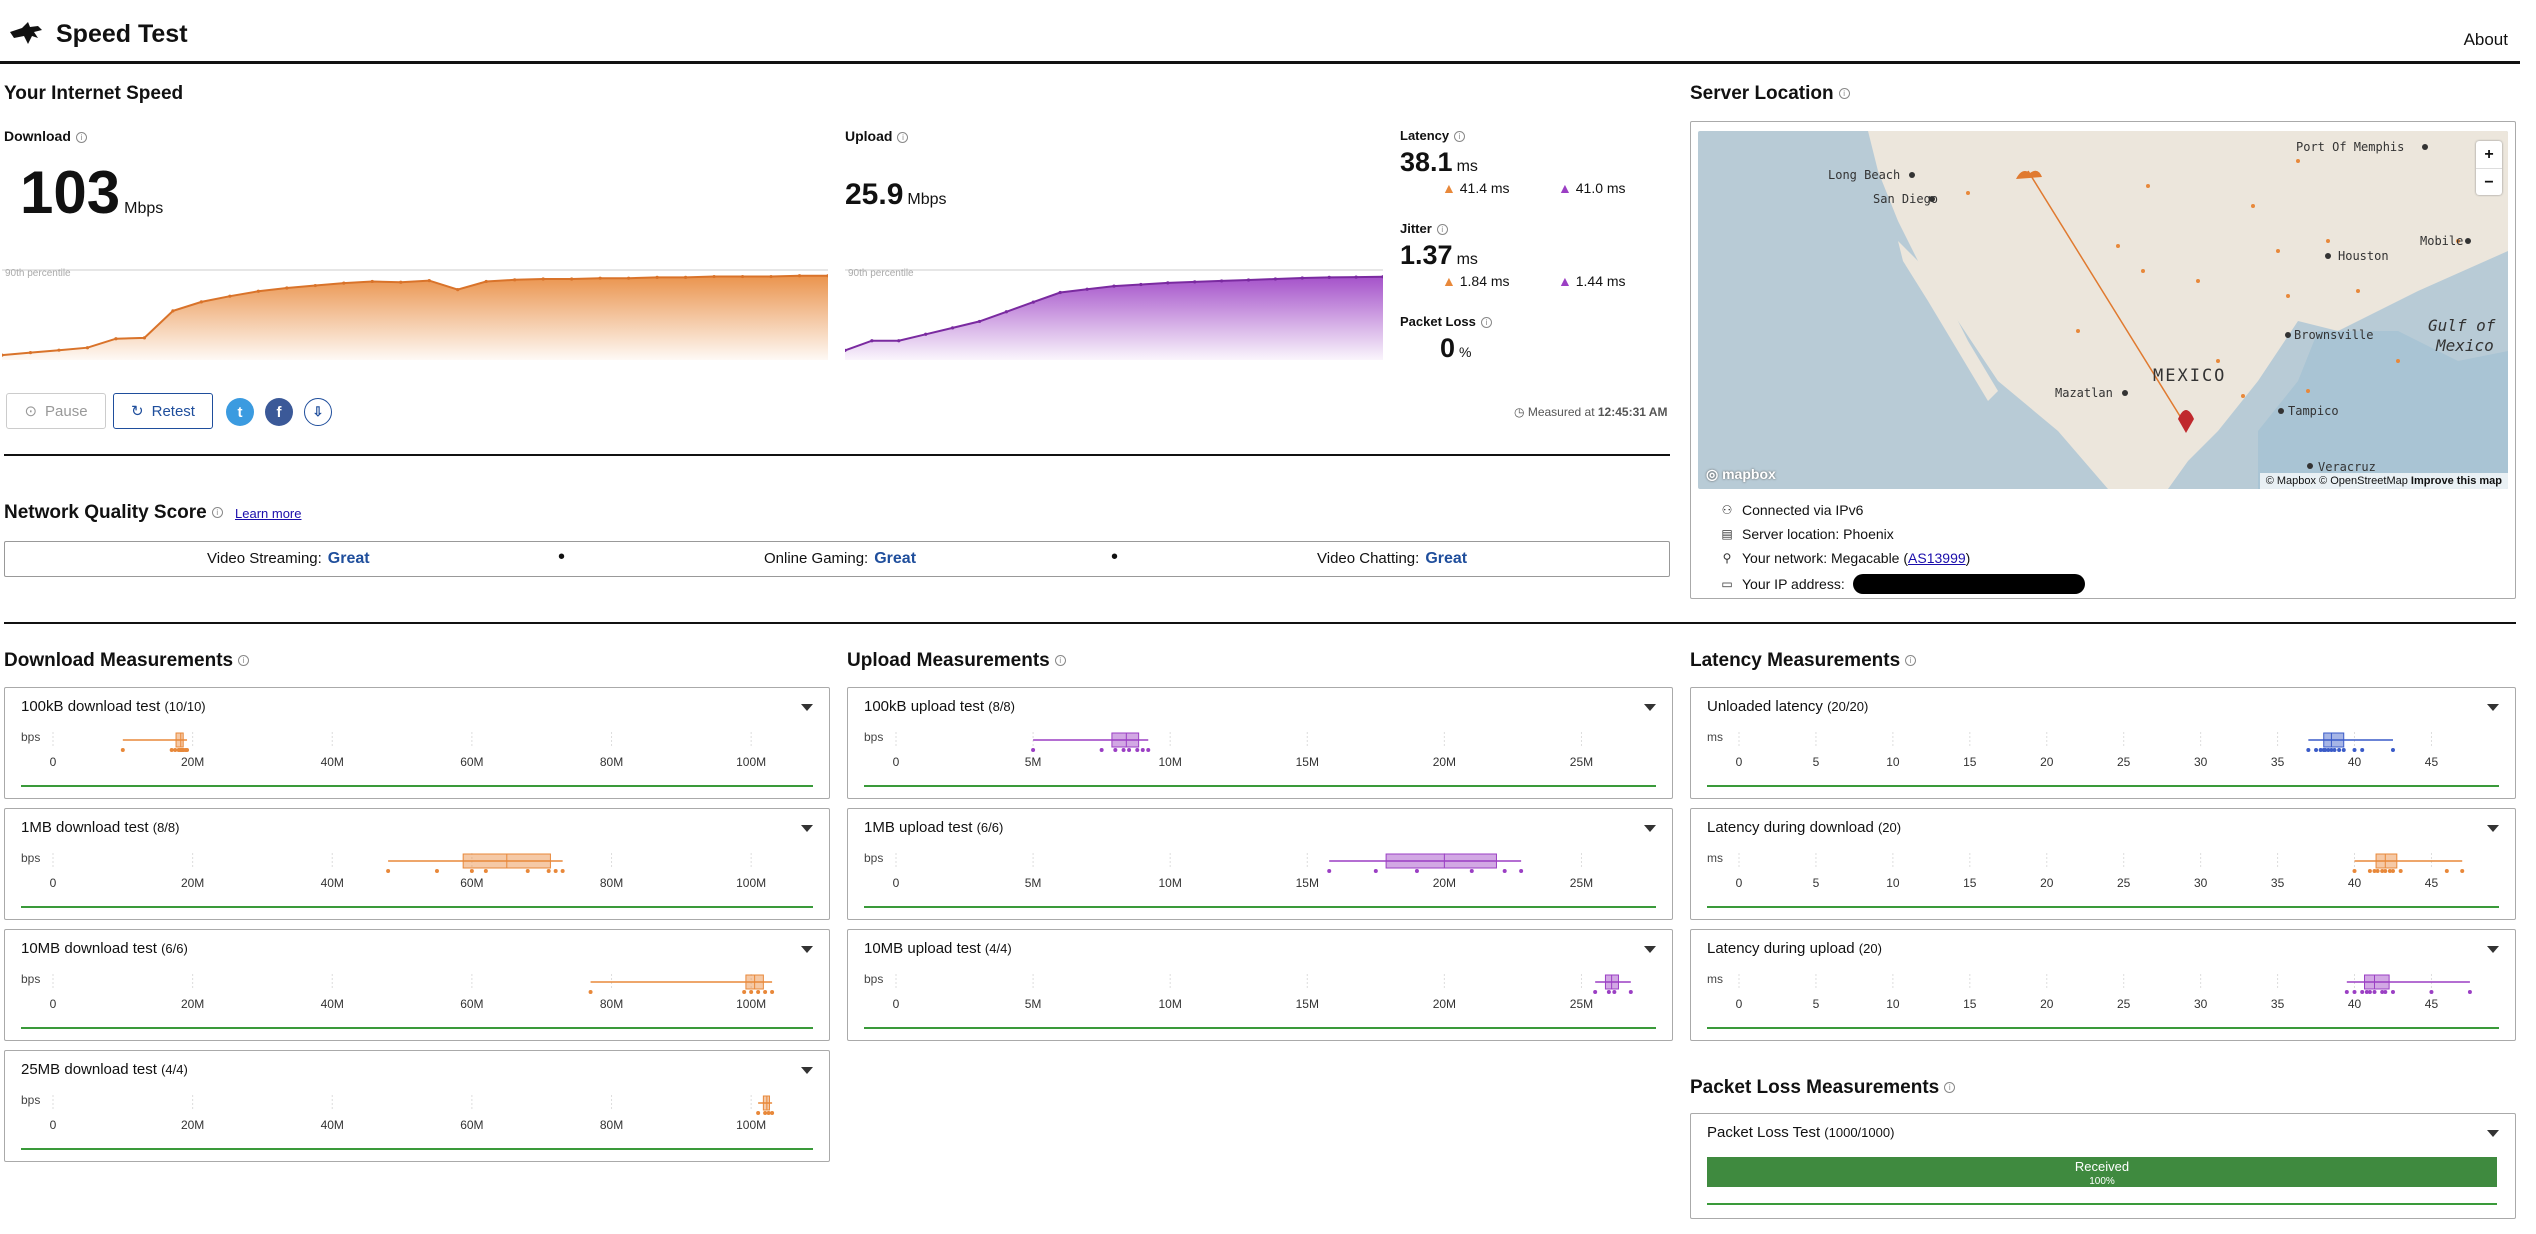  I want to click on map-label-veracruz: Veracruz, so click(2347, 467).